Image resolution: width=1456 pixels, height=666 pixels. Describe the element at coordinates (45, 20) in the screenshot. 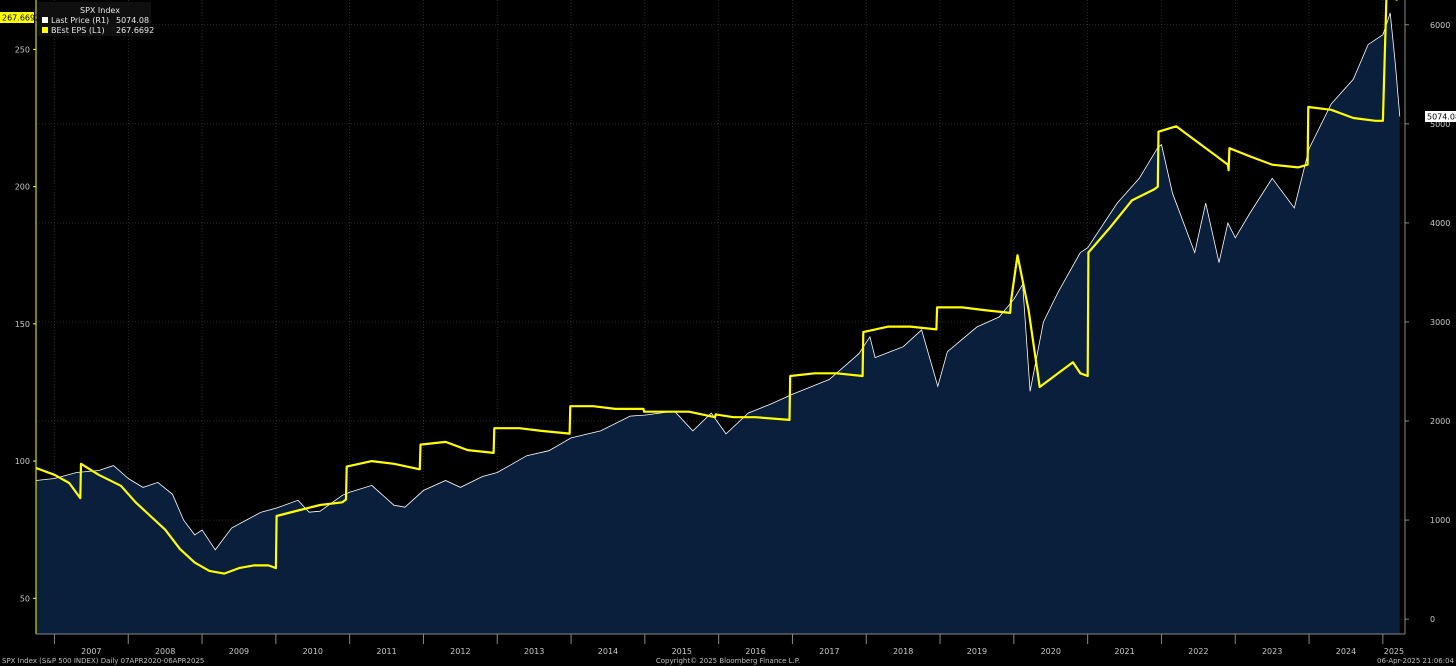

I see `legend-swatch-price` at that location.